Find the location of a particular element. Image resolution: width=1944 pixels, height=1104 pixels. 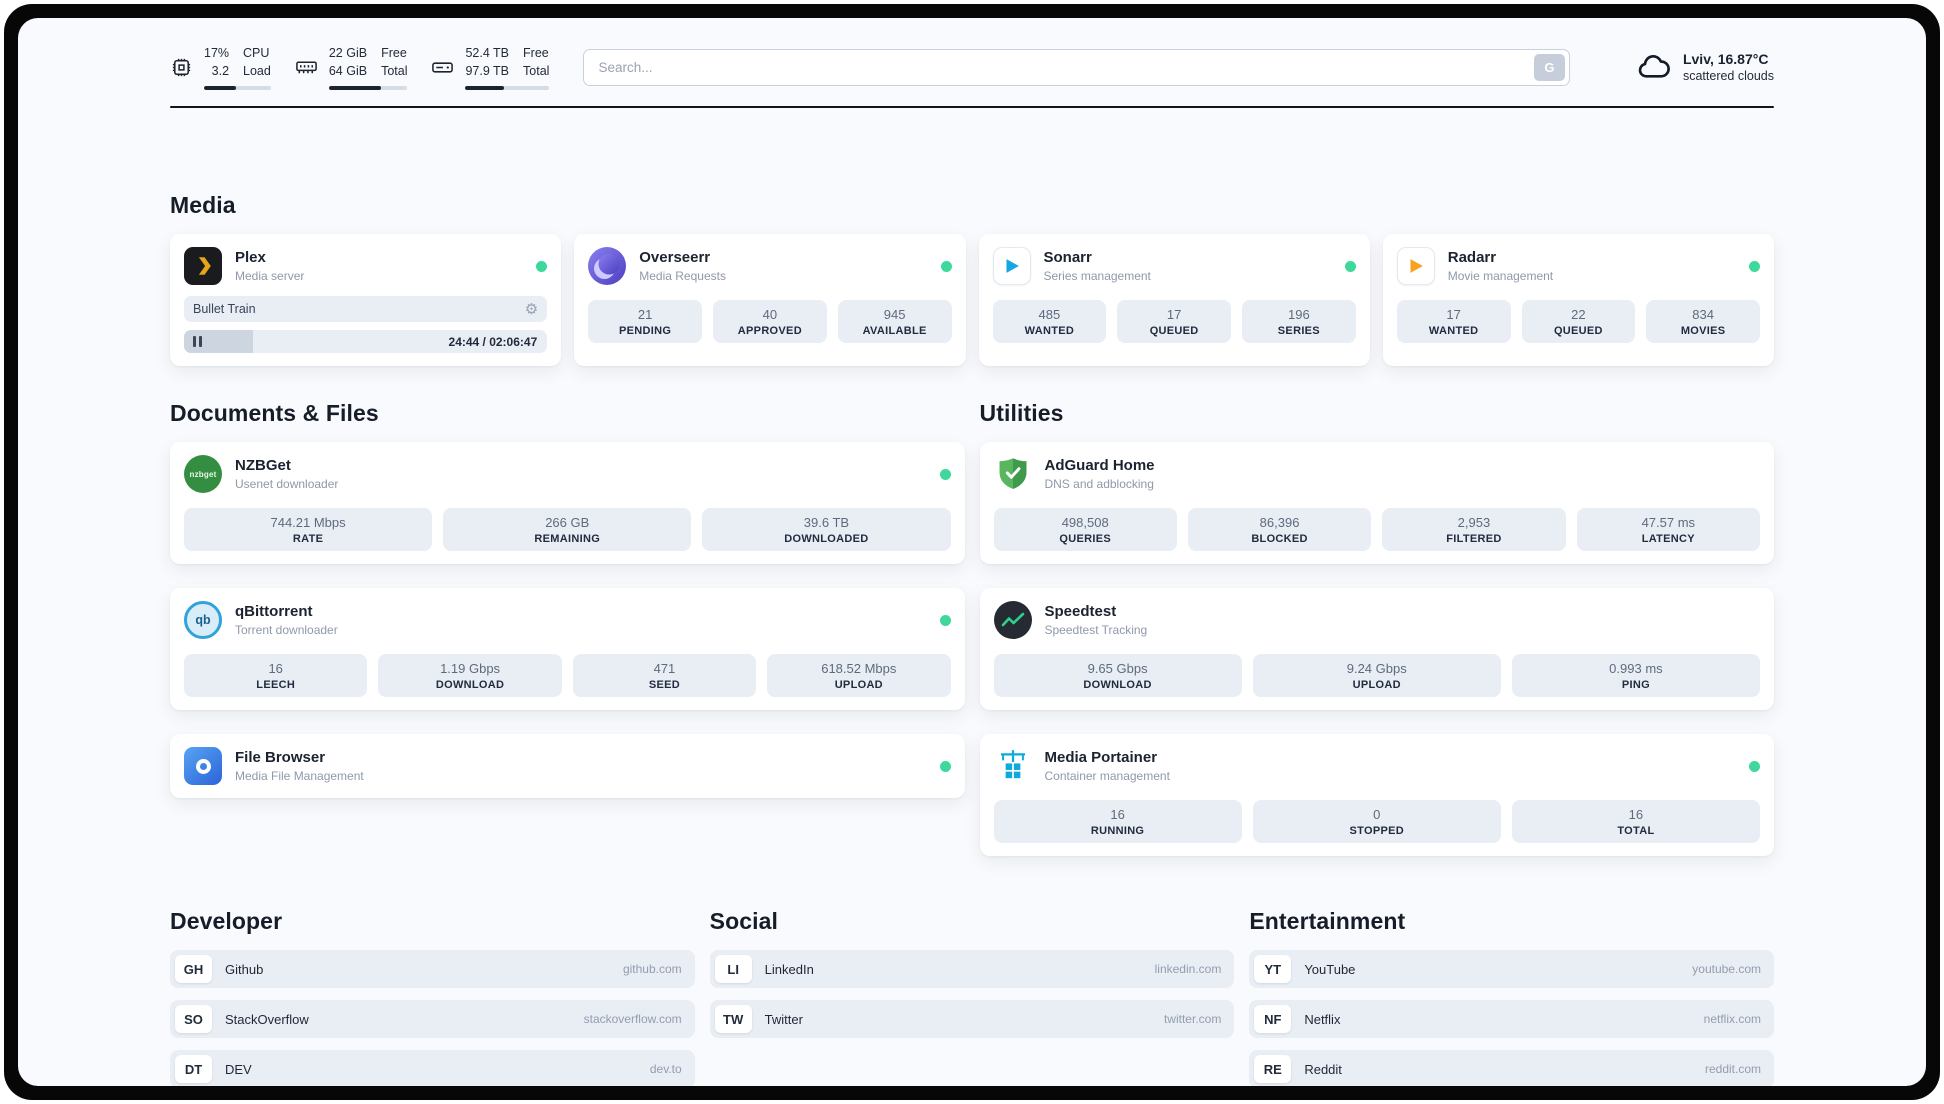

stat-box: 498,508 QUERIES is located at coordinates (1085, 530).